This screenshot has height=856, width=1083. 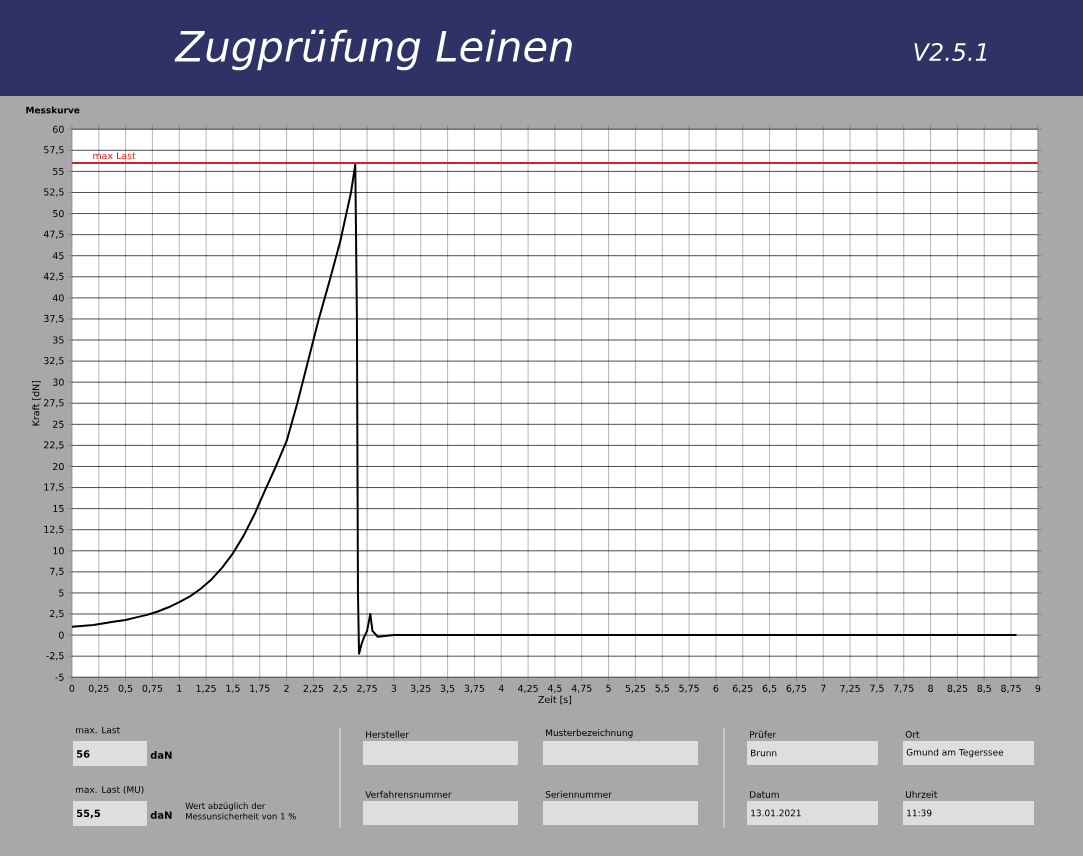 What do you see at coordinates (578, 794) in the screenshot?
I see `text: Seriennummer` at bounding box center [578, 794].